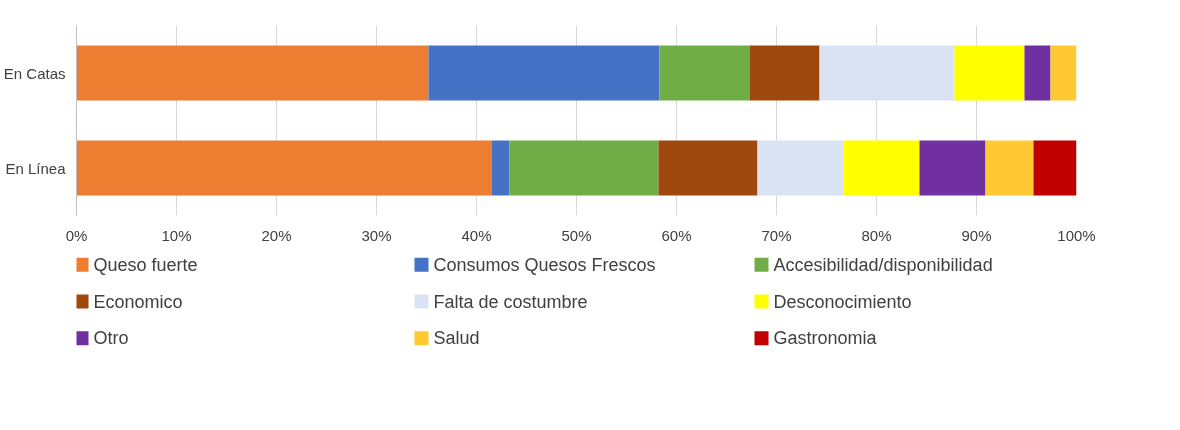  I want to click on x-tick-label: 0%, so click(76, 235).